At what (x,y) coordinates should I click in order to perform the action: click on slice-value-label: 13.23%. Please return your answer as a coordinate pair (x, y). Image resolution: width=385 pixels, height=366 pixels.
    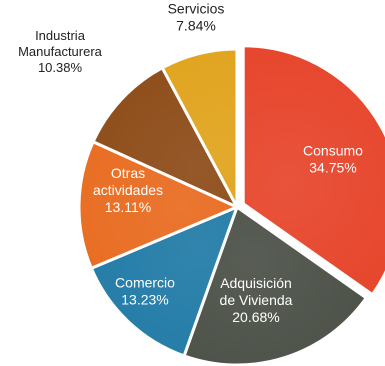
    Looking at the image, I should click on (144, 300).